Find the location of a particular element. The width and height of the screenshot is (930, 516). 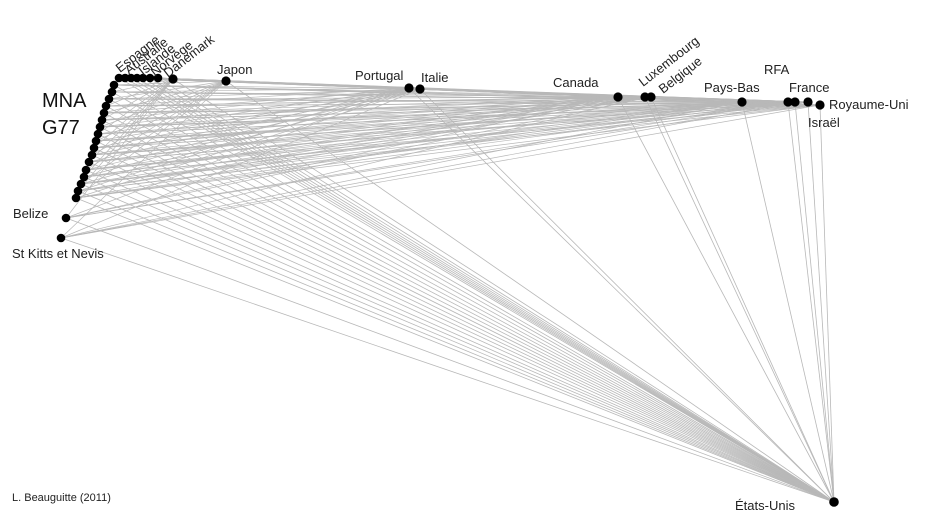

credit-text: L. Beauguitte (2011) is located at coordinates (61, 498).